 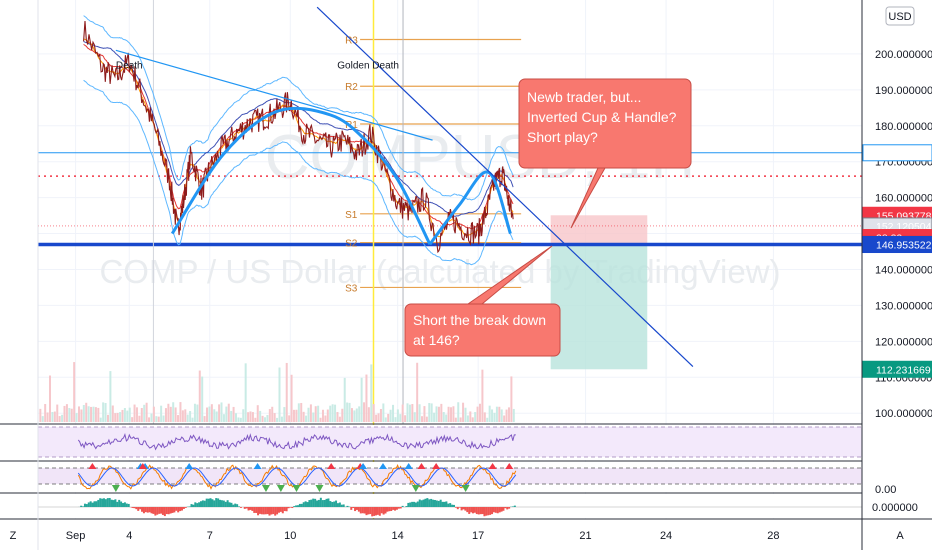 What do you see at coordinates (341, 176) in the screenshot?
I see `pattern-drawings` at bounding box center [341, 176].